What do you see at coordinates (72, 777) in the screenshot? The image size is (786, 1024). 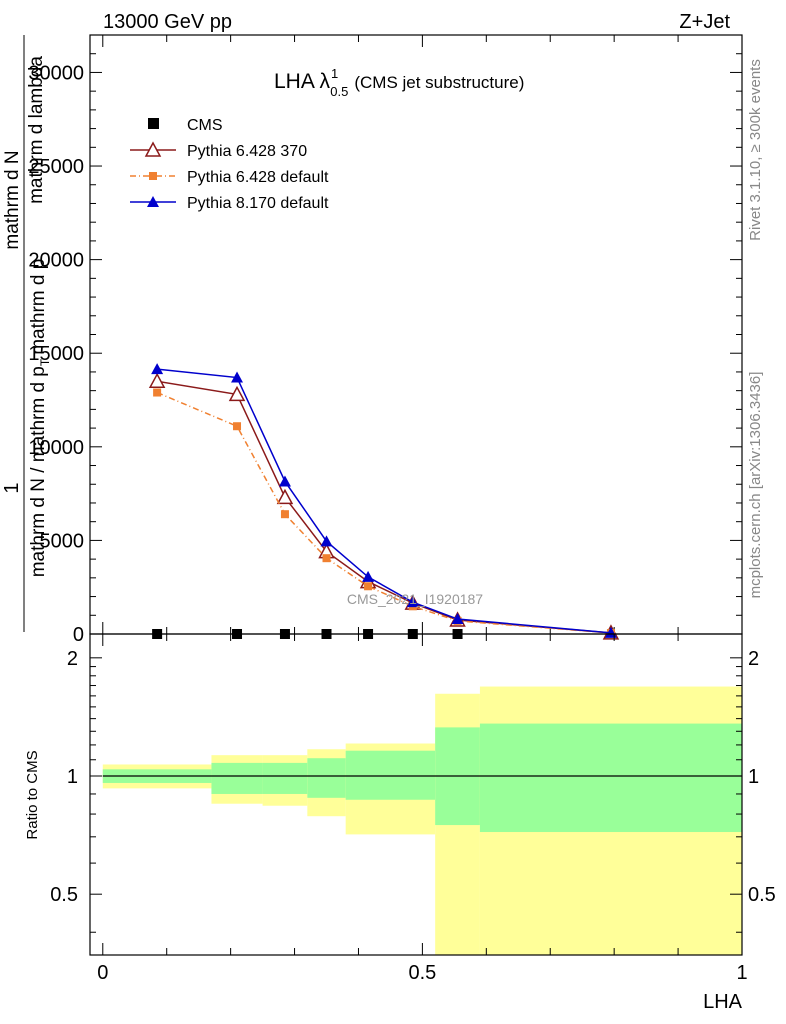 I see `ratio-y-tick-label: 1` at bounding box center [72, 777].